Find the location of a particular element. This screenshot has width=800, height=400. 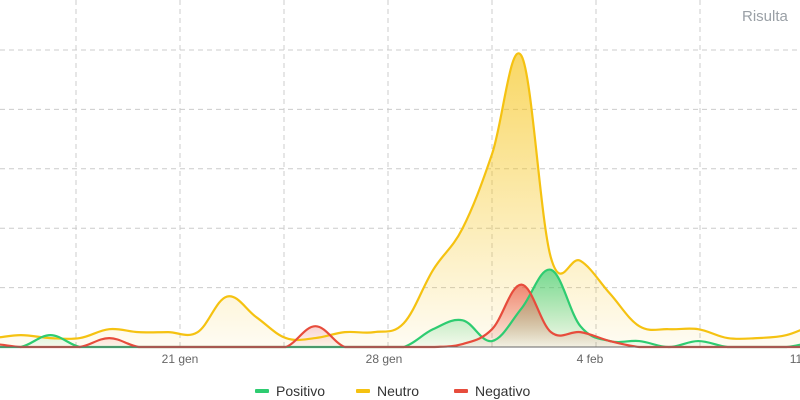

legend: Positivo Neutro Negativo is located at coordinates (392, 391).